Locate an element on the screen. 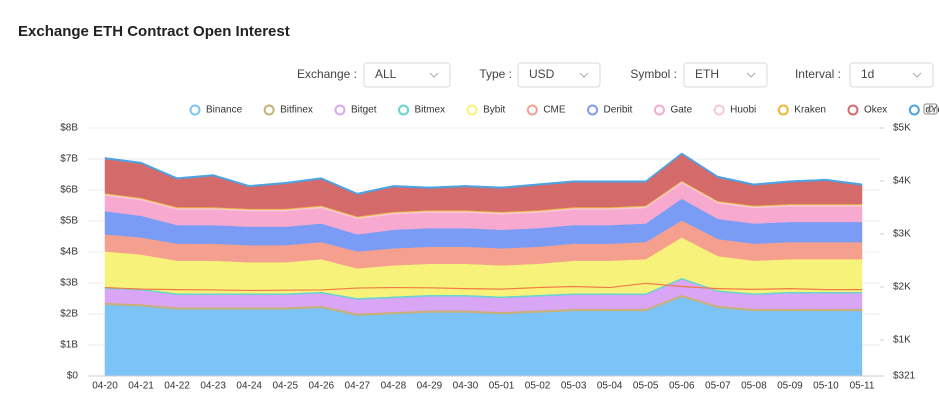 This screenshot has height=400, width=939. y-tick-label: $2B is located at coordinates (69, 314).